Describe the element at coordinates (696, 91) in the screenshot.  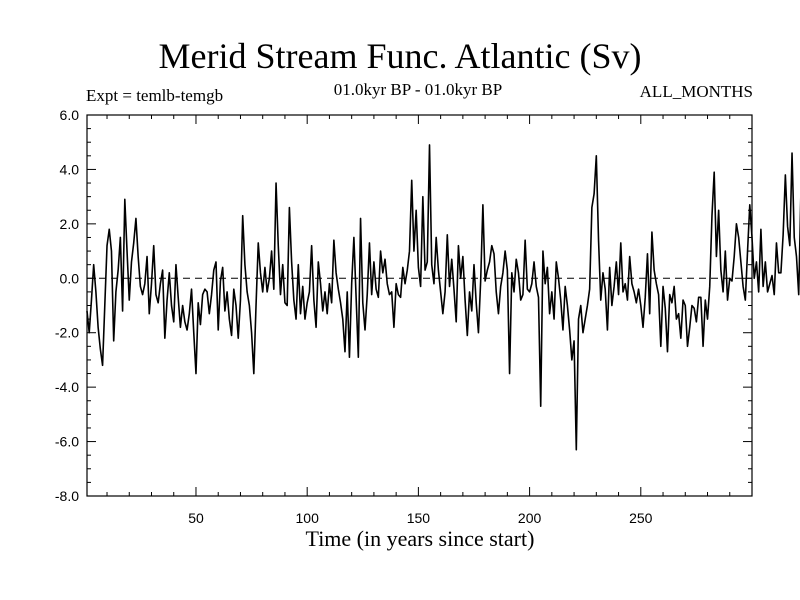
I see `months-label: ALL_MONTHS` at that location.